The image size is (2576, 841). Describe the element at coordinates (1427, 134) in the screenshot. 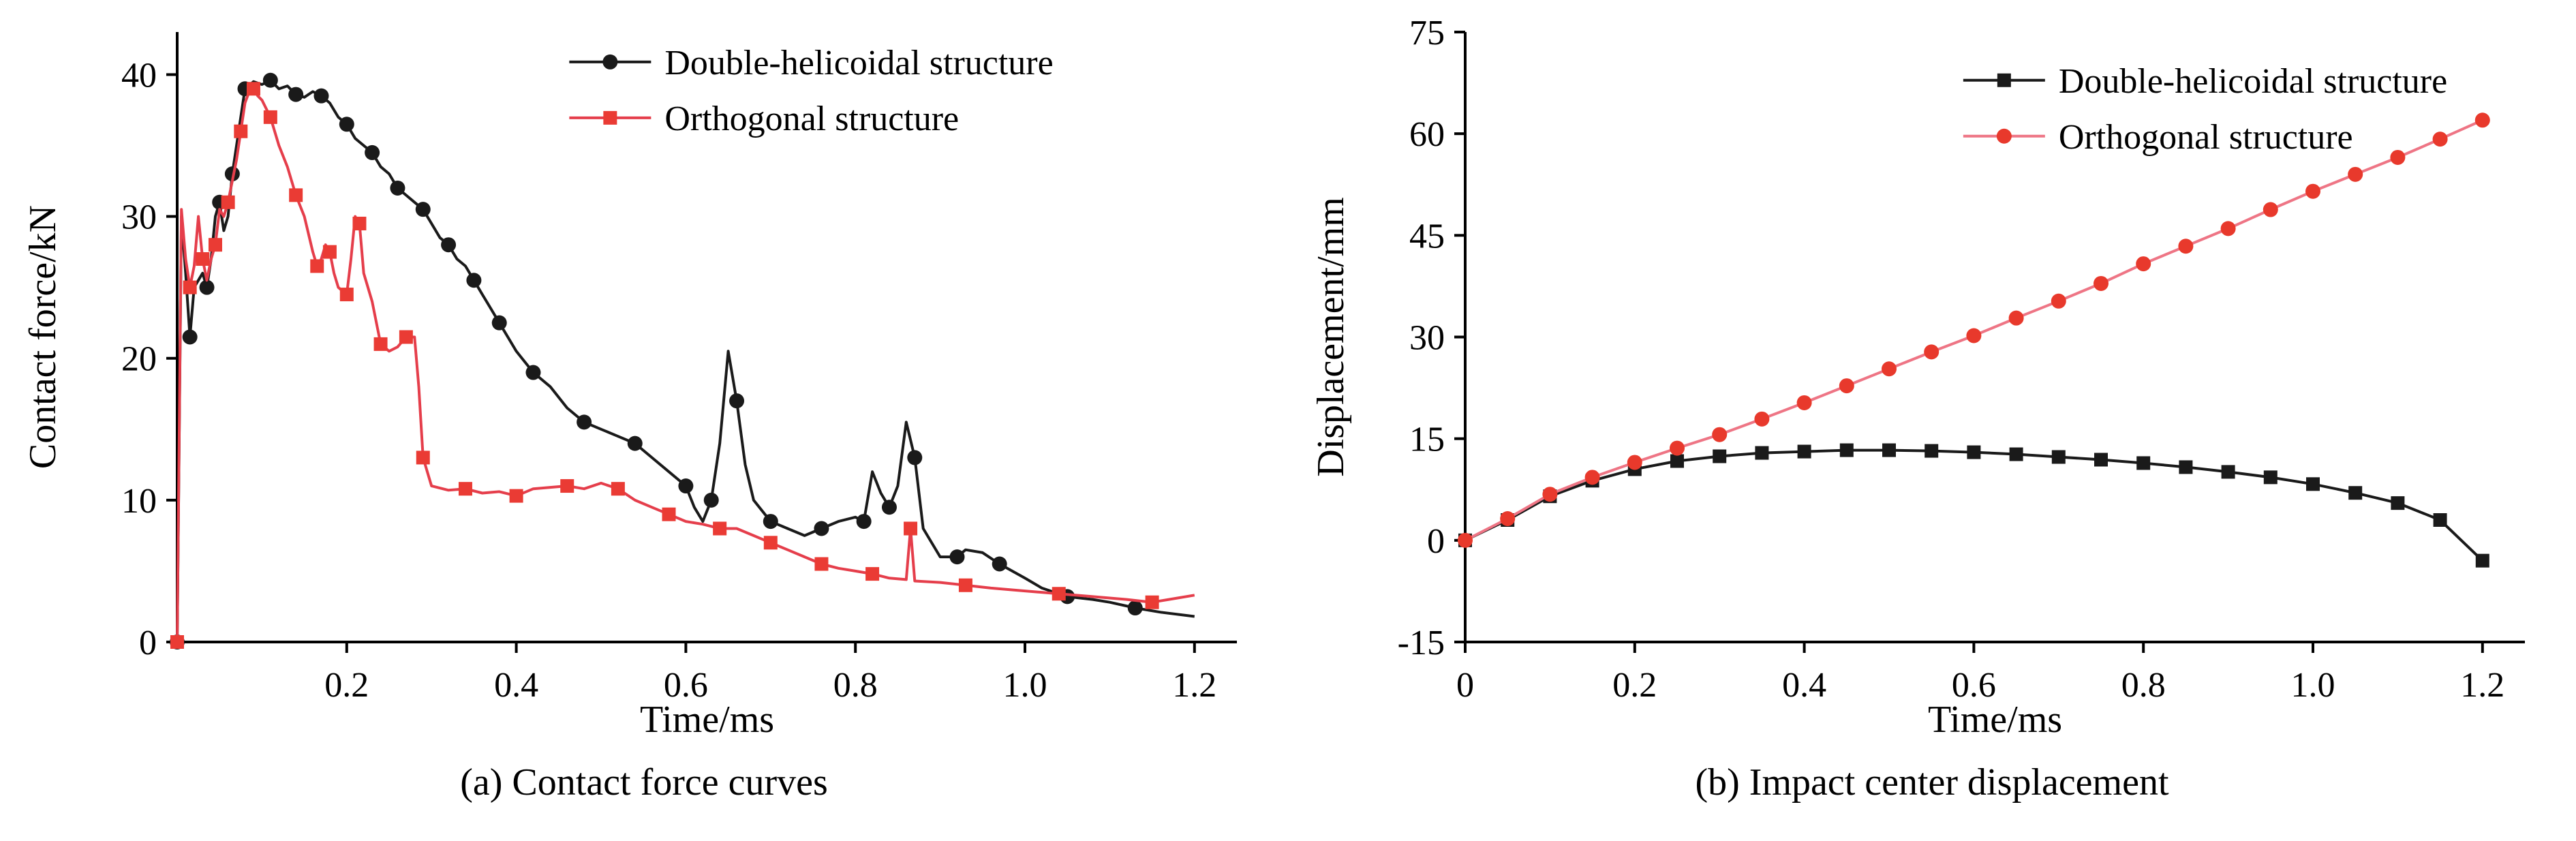

I see `svg-text: 60` at that location.